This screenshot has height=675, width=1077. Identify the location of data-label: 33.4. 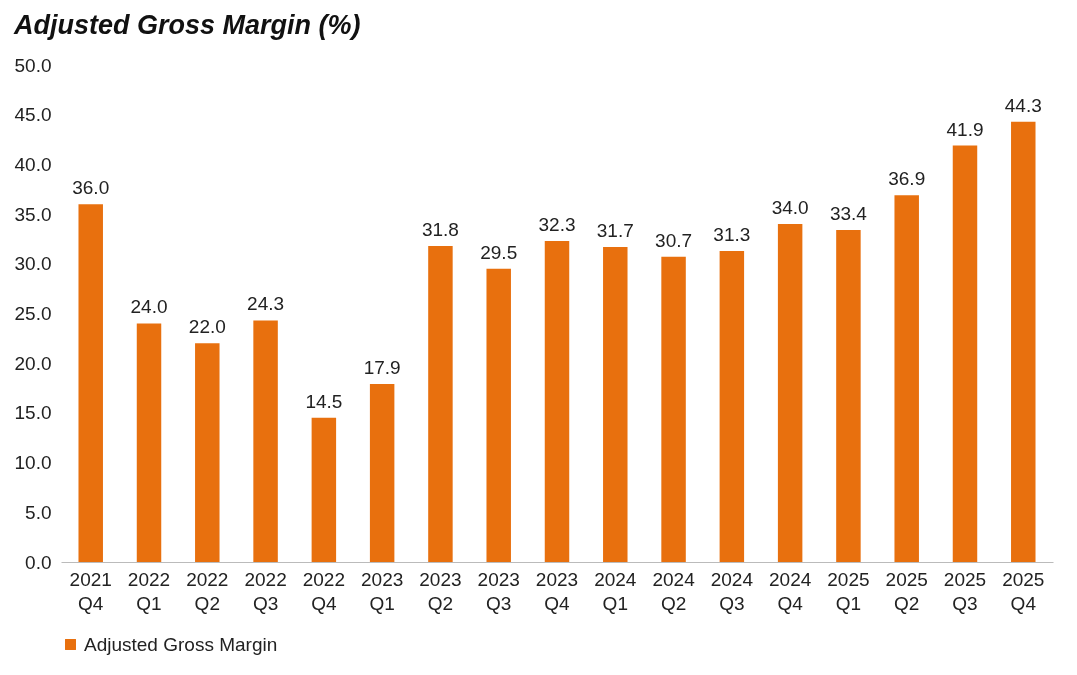
(848, 213).